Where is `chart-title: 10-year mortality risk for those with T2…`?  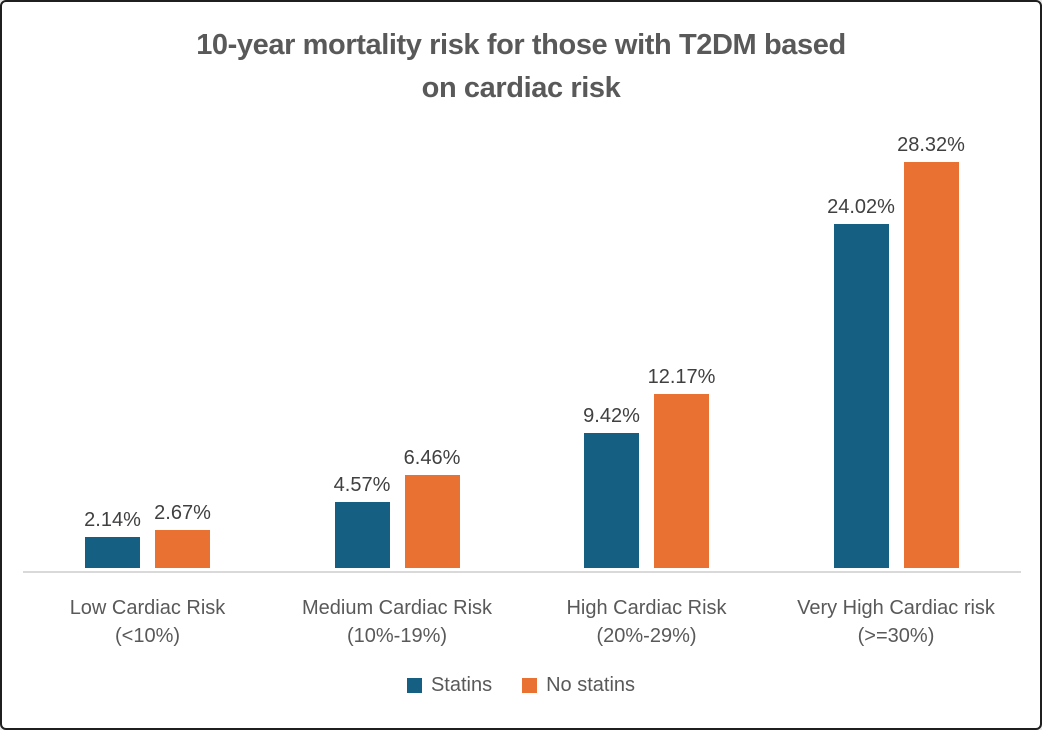 chart-title: 10-year mortality risk for those with T2… is located at coordinates (521, 67).